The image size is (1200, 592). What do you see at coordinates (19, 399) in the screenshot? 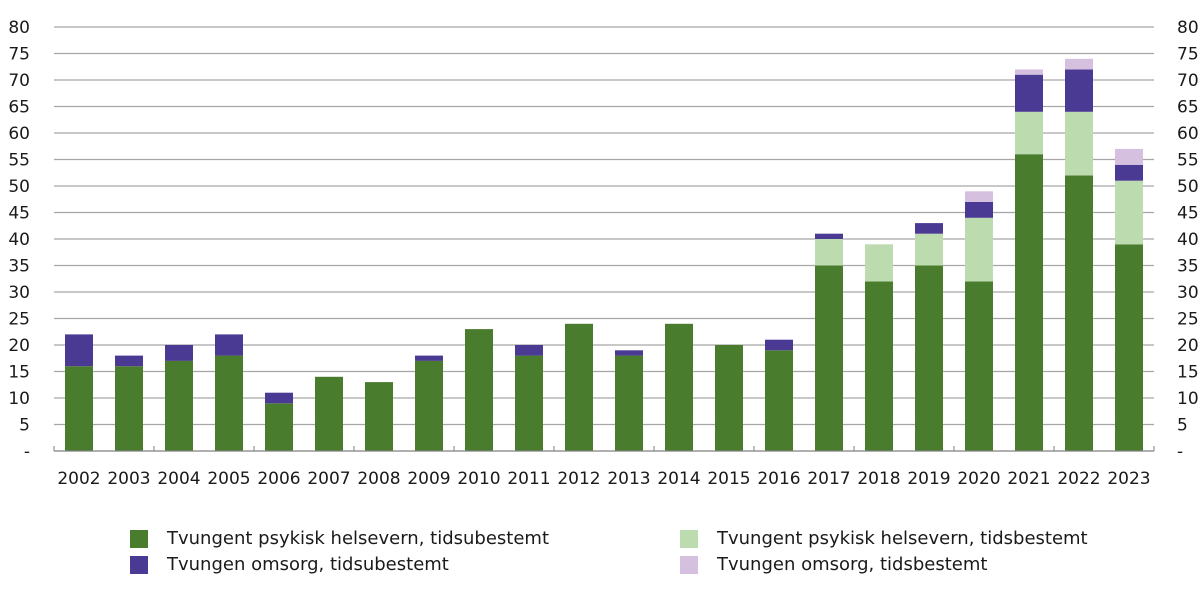
I see `y-tick-label: 10` at bounding box center [19, 399].